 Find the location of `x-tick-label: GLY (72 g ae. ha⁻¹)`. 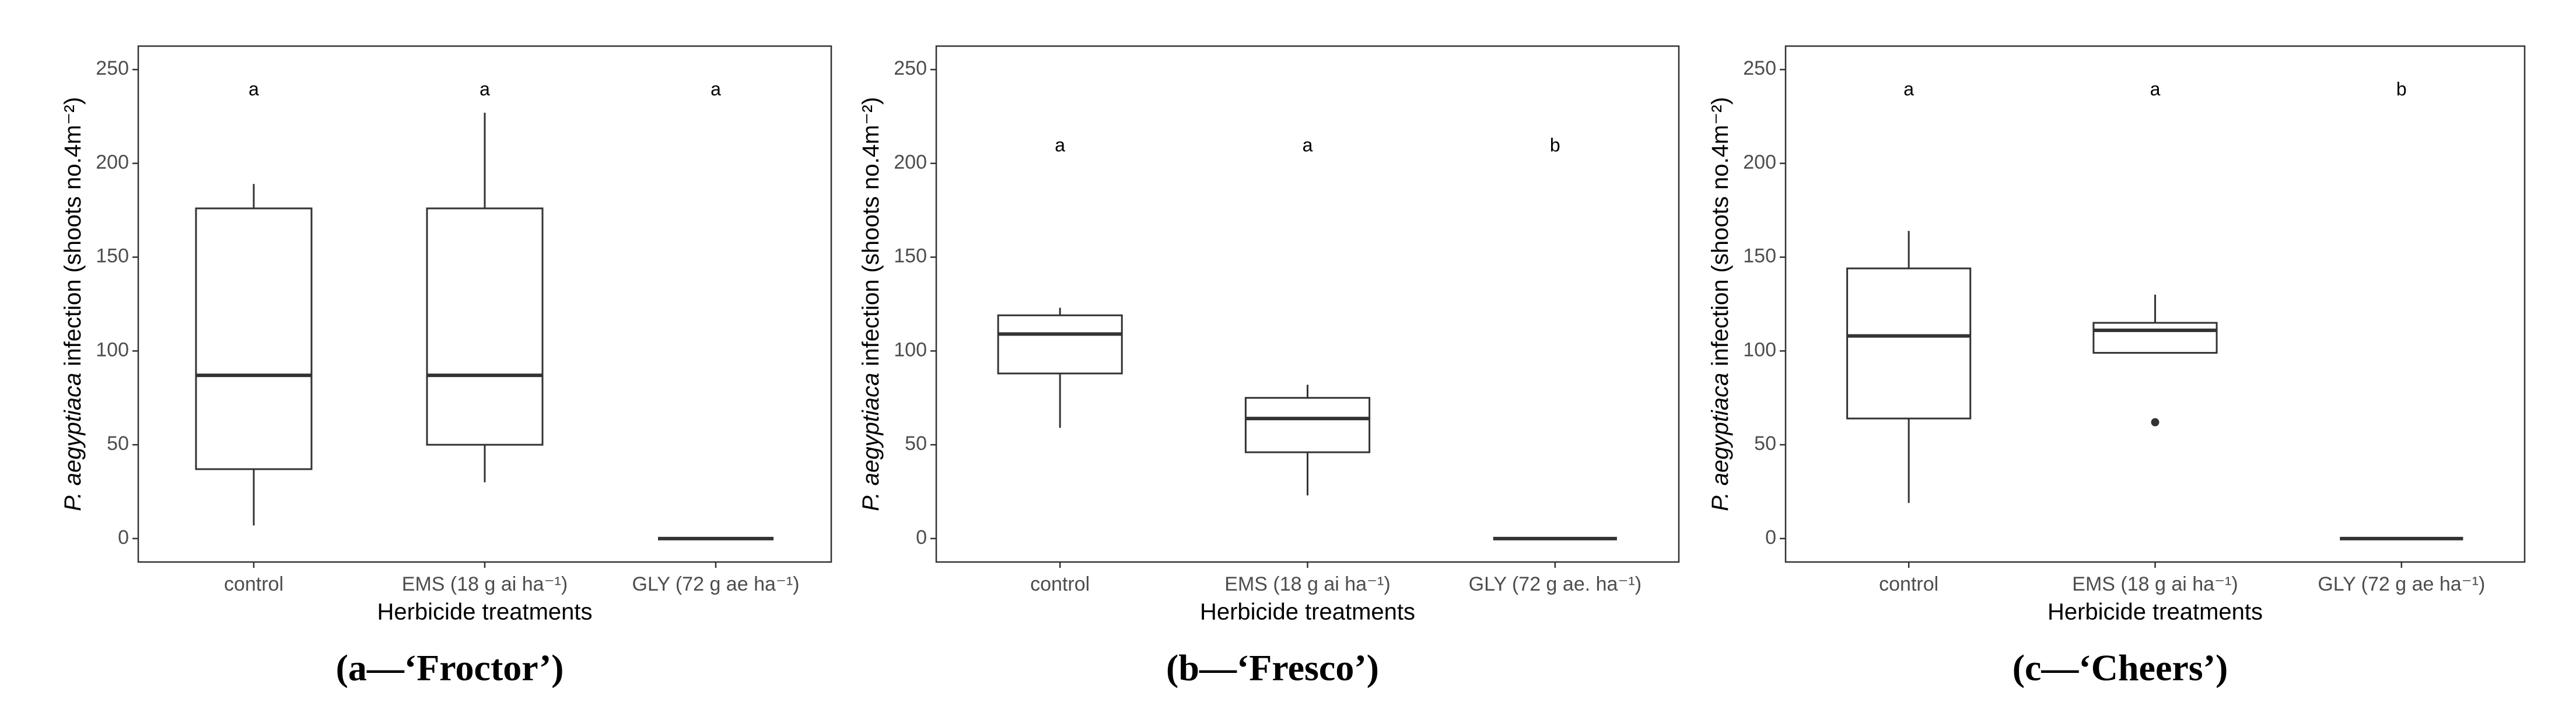

x-tick-label: GLY (72 g ae. ha⁻¹) is located at coordinates (1555, 584).